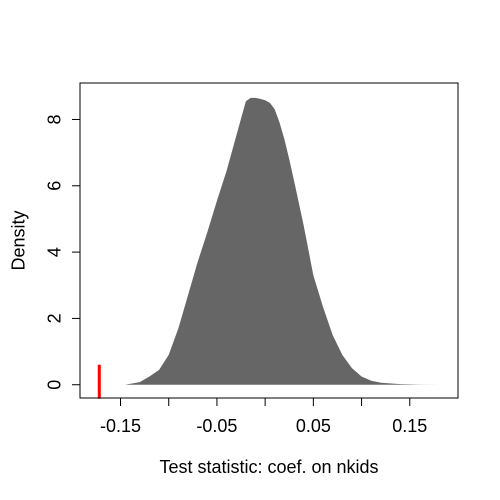 The height and width of the screenshot is (500, 500). What do you see at coordinates (54, 186) in the screenshot?
I see `y-tick-label: 6` at bounding box center [54, 186].